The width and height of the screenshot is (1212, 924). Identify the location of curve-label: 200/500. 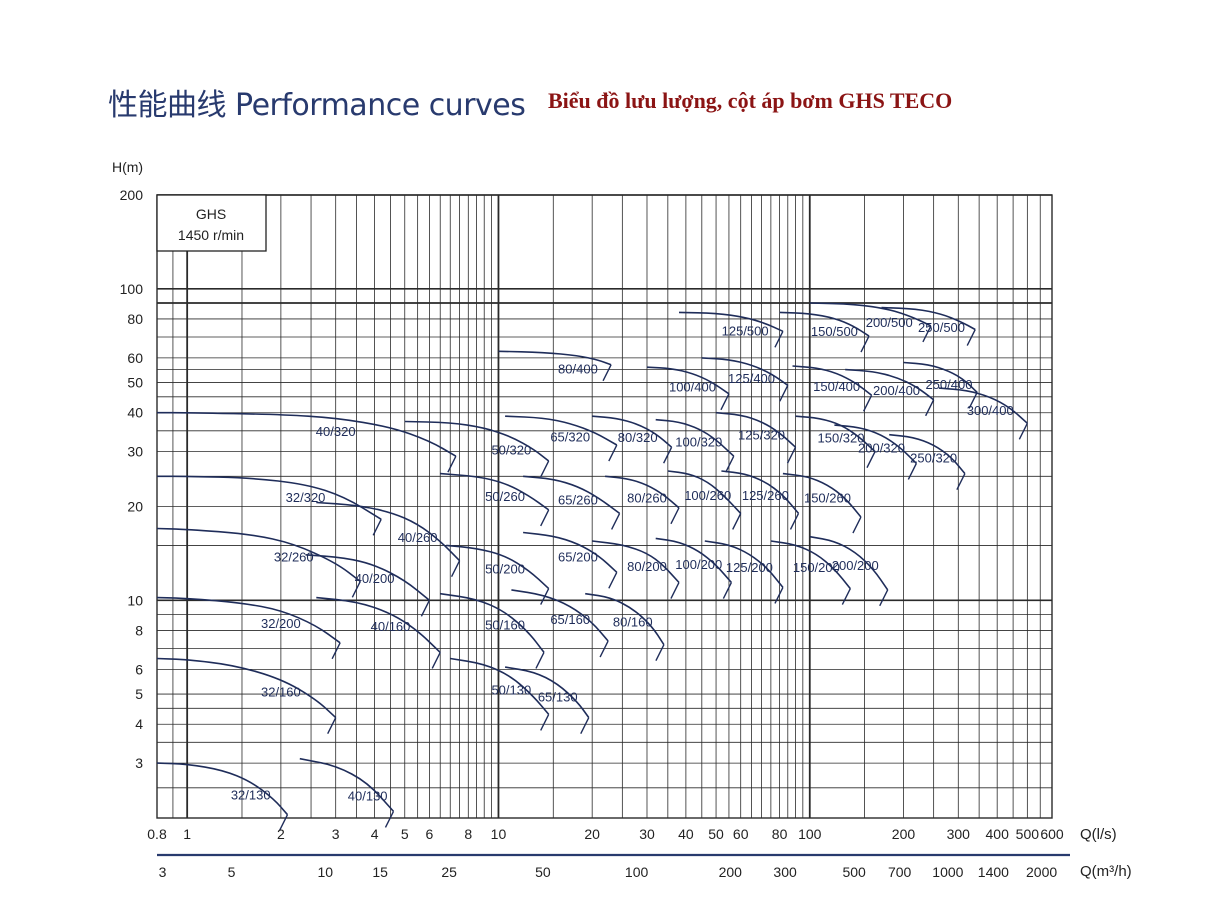
(889, 322).